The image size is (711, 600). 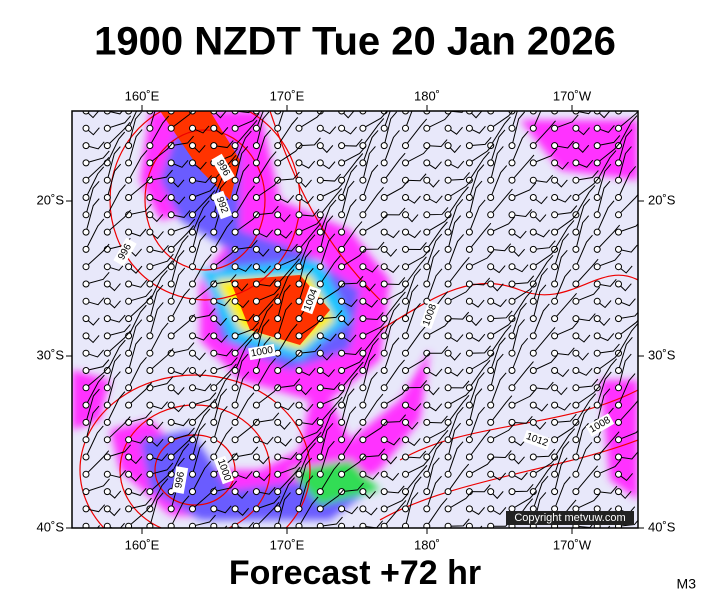 I want to click on model-label: M3, so click(x=687, y=584).